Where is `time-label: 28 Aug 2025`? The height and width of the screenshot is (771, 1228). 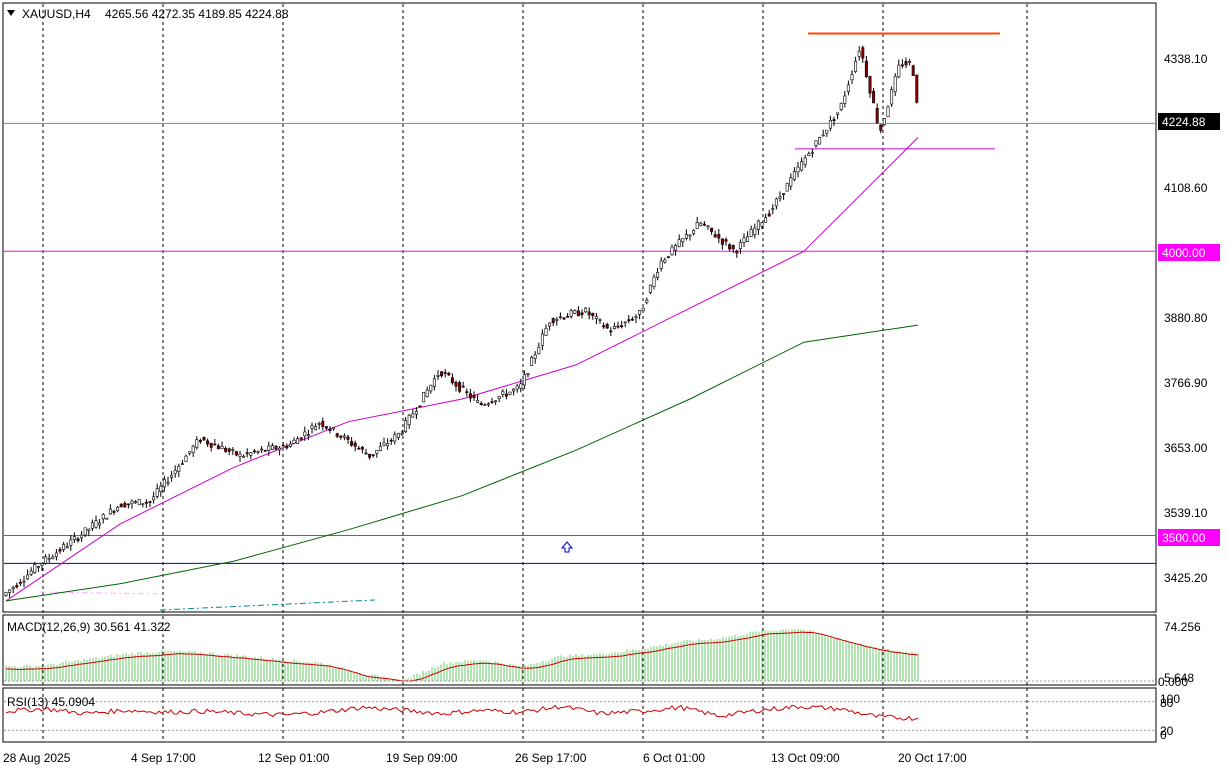 time-label: 28 Aug 2025 is located at coordinates (37, 758).